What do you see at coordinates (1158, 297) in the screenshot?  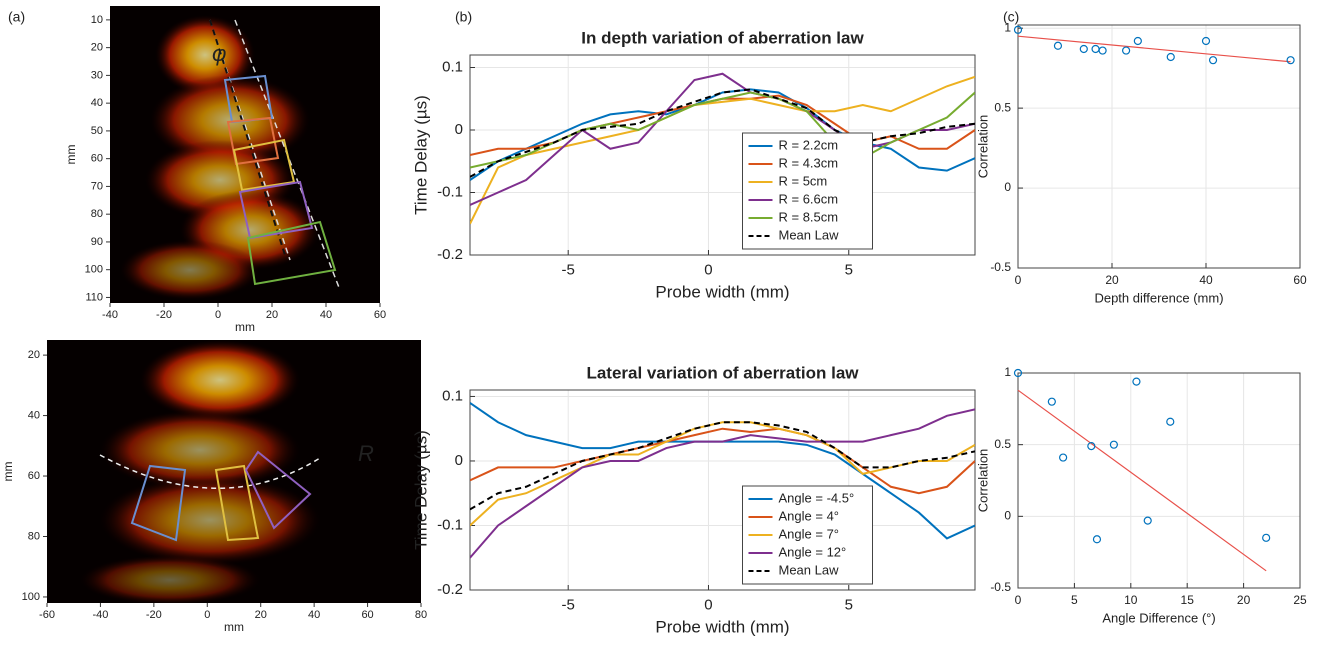 I see `x-axis-label: Depth difference (mm)` at bounding box center [1158, 297].